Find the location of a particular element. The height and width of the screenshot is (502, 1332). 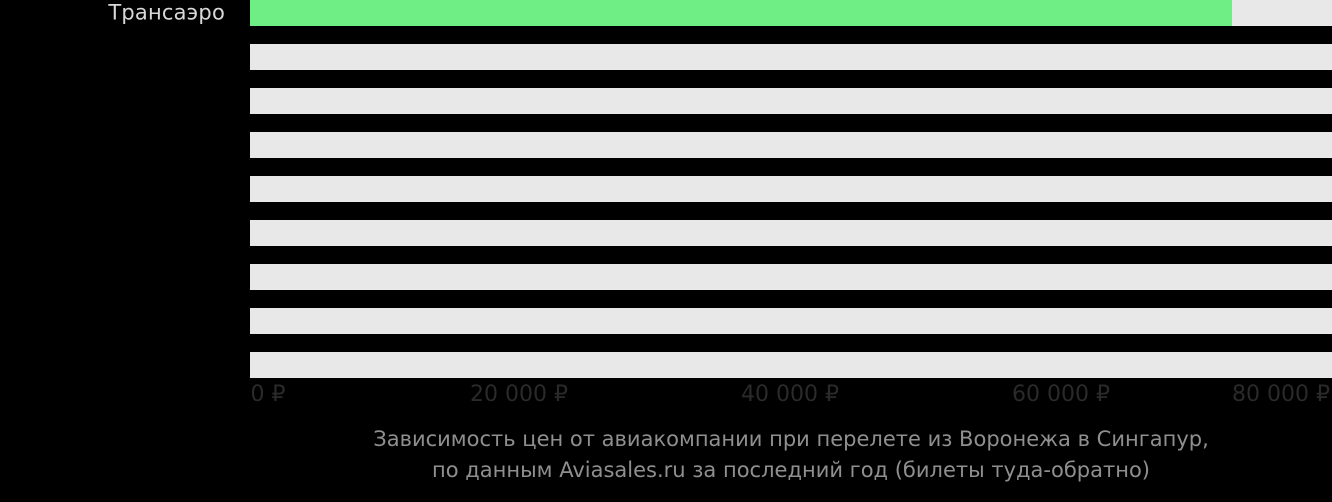

bar-category-label: Трансаэро is located at coordinates (166, 12).